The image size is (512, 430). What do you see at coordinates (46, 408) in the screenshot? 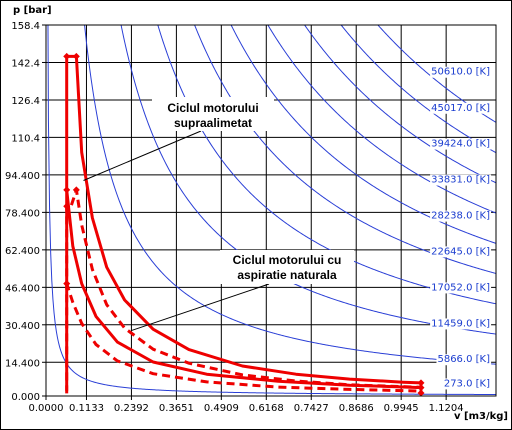
I see `x-tick-label: 0.0000` at bounding box center [46, 408].